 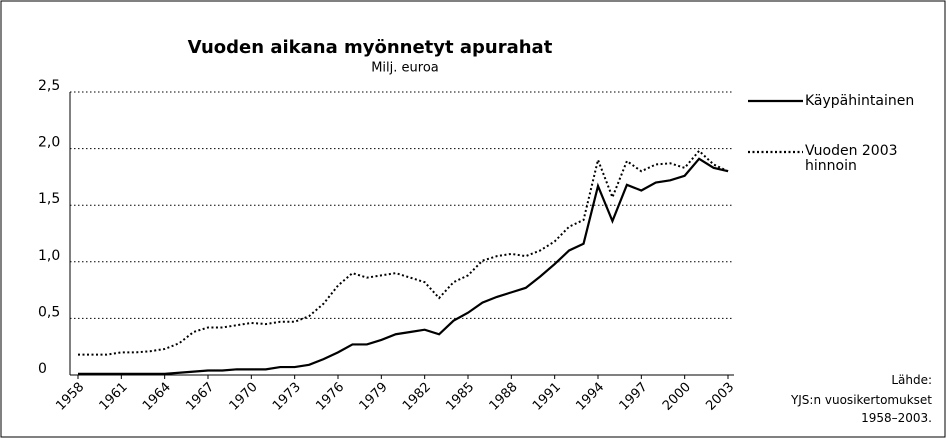 What do you see at coordinates (896, 418) in the screenshot?
I see `source-line: 1958–2003.` at bounding box center [896, 418].